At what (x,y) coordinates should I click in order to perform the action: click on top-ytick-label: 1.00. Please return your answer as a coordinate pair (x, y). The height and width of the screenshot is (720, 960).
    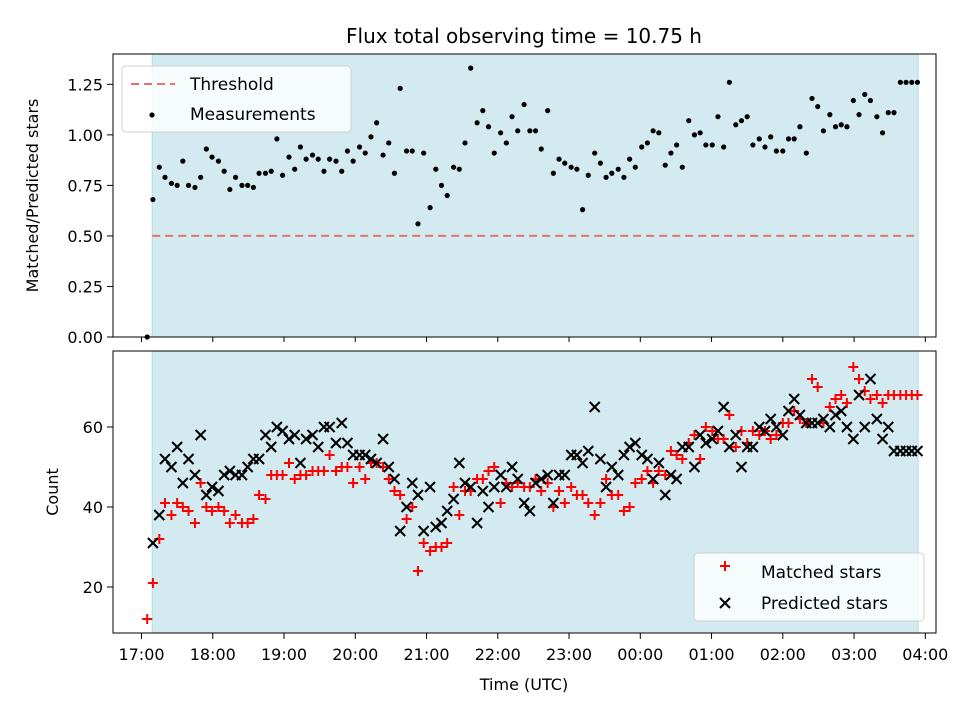
    Looking at the image, I should click on (85, 135).